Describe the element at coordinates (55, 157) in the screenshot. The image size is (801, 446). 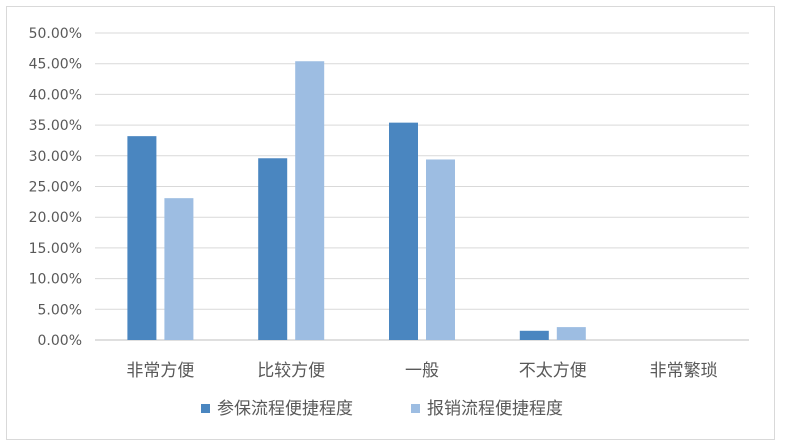
I see `y-tick-label: 30.00%` at that location.